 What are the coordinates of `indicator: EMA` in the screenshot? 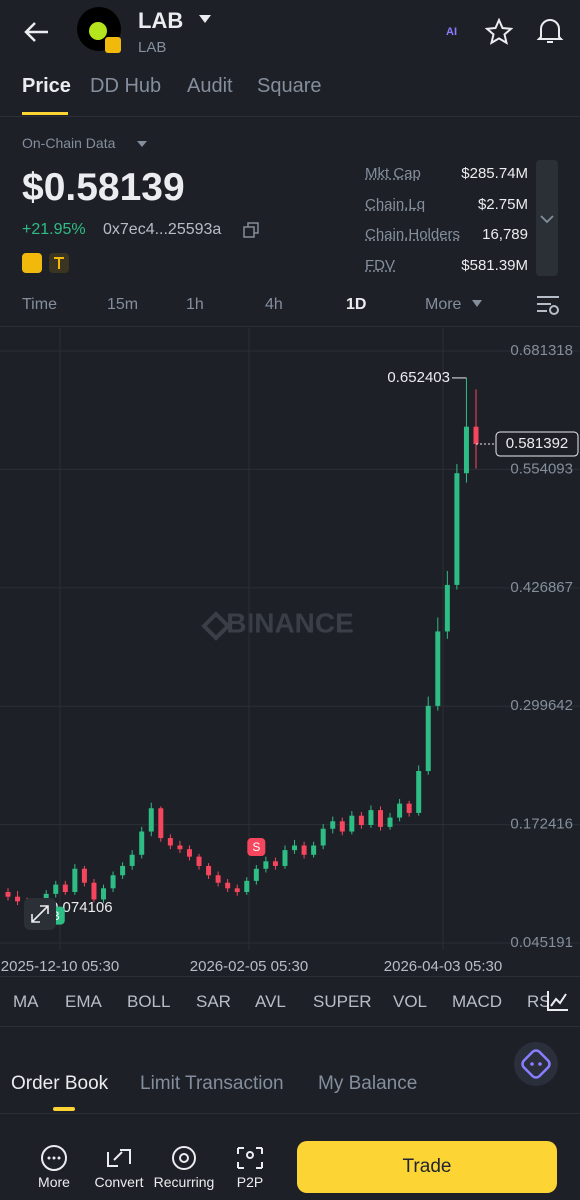 It's located at (83, 1001).